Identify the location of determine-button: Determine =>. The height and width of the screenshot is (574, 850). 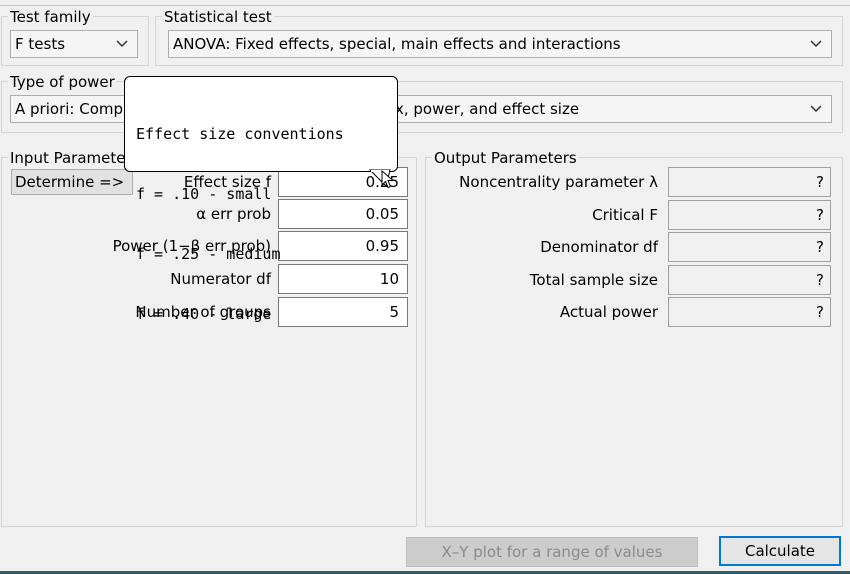
(72, 182).